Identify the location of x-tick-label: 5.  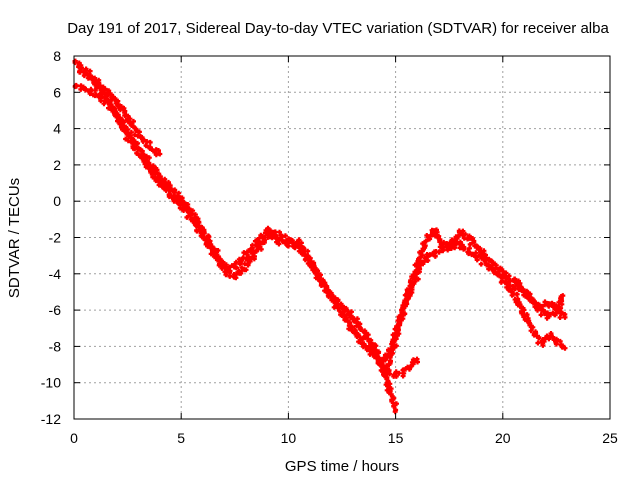
(181, 438).